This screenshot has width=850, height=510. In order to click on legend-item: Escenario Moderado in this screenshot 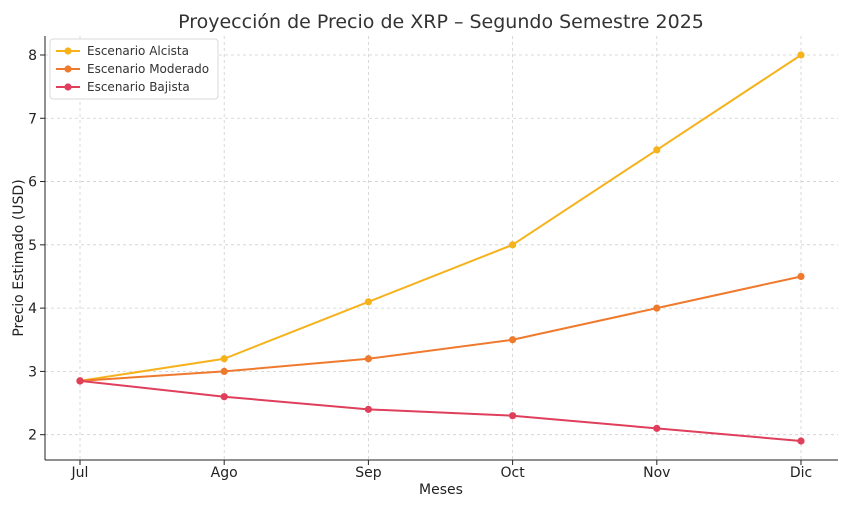, I will do `click(132, 69)`.